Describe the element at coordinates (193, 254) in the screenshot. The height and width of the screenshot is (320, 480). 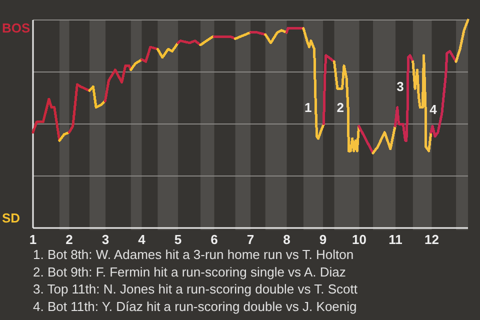
I see `text: 1. Bot 8th: W. Adames hit a 3-run home run vs T. Holton` at that location.